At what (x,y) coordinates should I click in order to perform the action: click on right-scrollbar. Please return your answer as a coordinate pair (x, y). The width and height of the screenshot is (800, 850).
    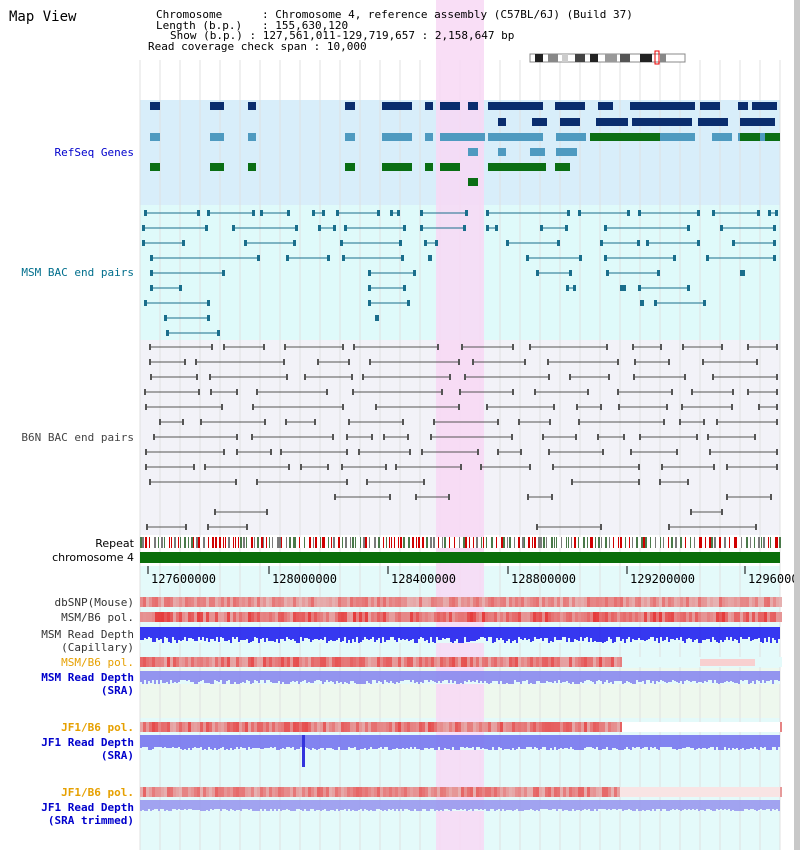
    Looking at the image, I should click on (797, 425).